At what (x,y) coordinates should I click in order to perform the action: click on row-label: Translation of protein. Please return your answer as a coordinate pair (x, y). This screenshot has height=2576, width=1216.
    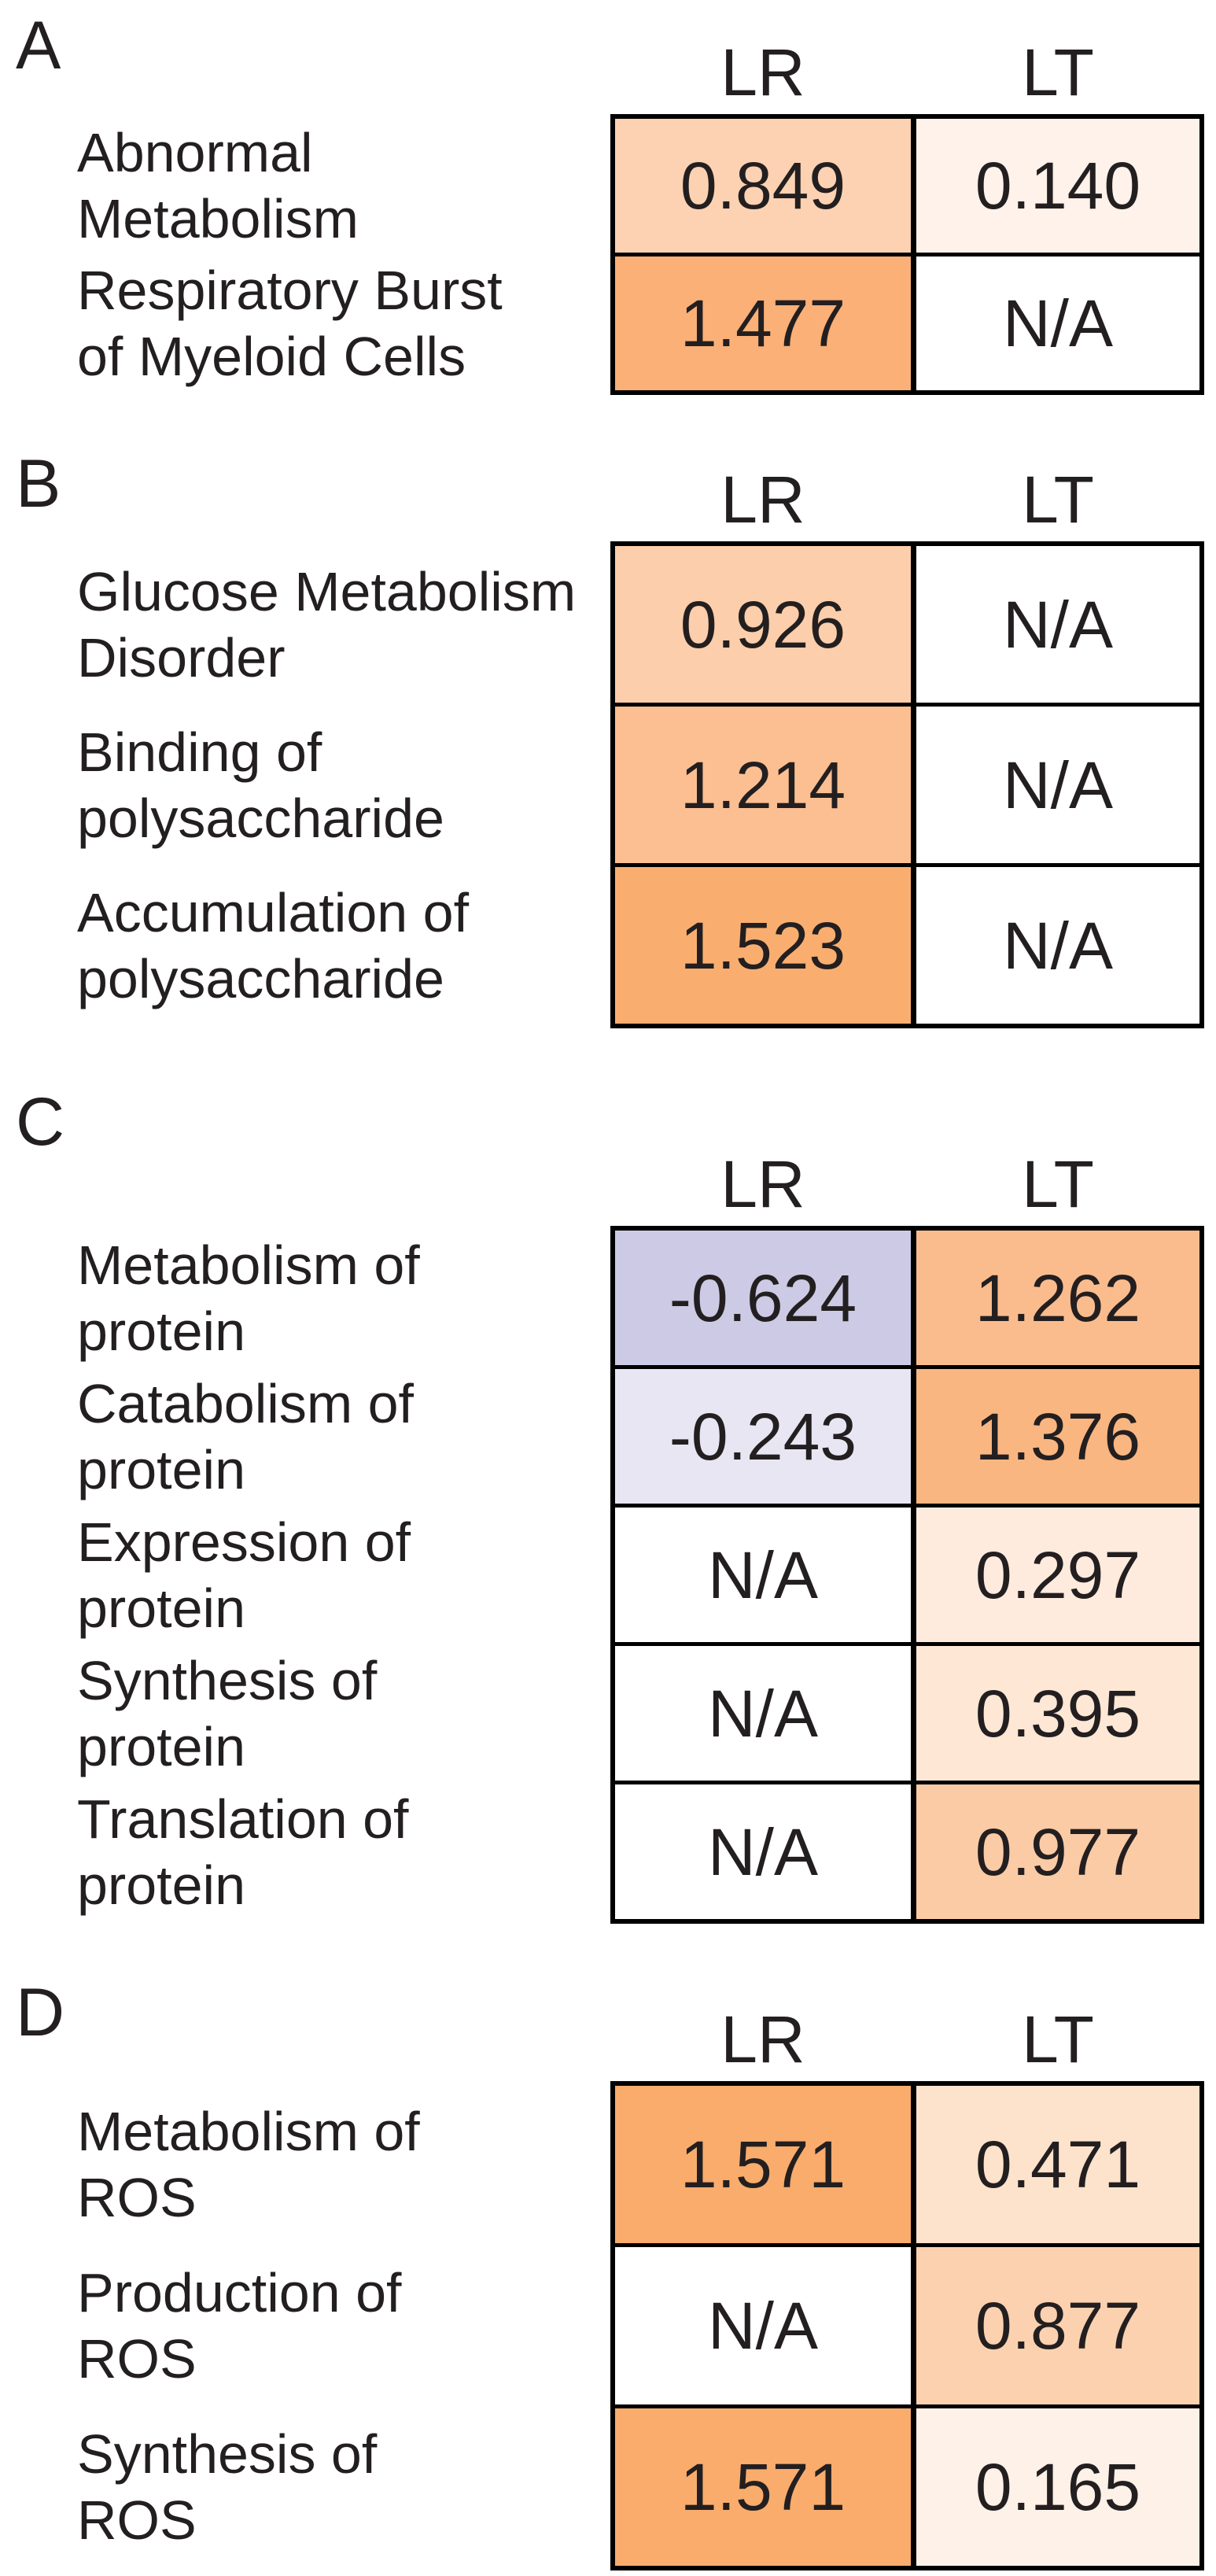
    Looking at the image, I should click on (243, 1852).